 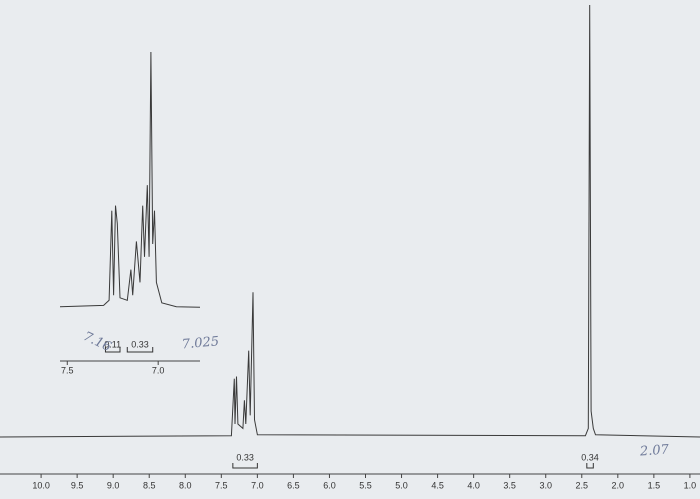 I want to click on x-tick-label: 1.0, so click(x=690, y=485).